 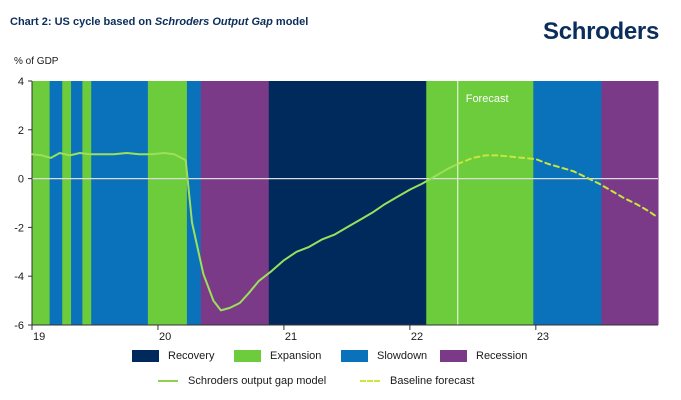 I want to click on x-tick-label: 20, so click(x=165, y=337).